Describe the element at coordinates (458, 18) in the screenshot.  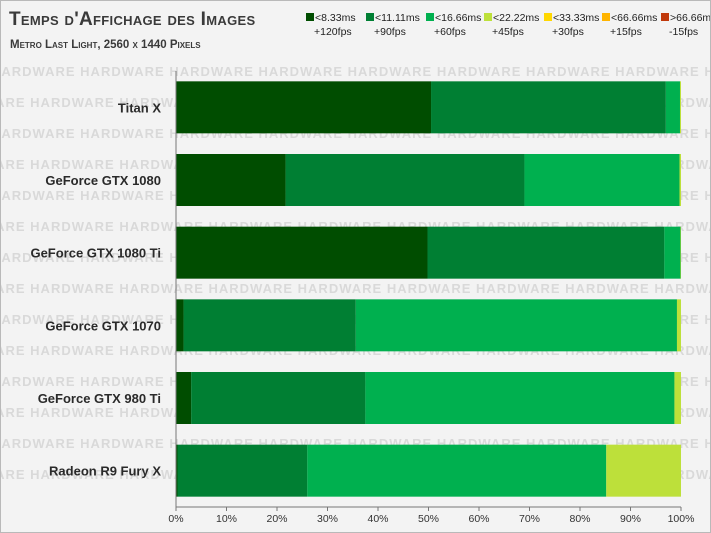
I see `legend-label-ms: <16.66ms` at that location.